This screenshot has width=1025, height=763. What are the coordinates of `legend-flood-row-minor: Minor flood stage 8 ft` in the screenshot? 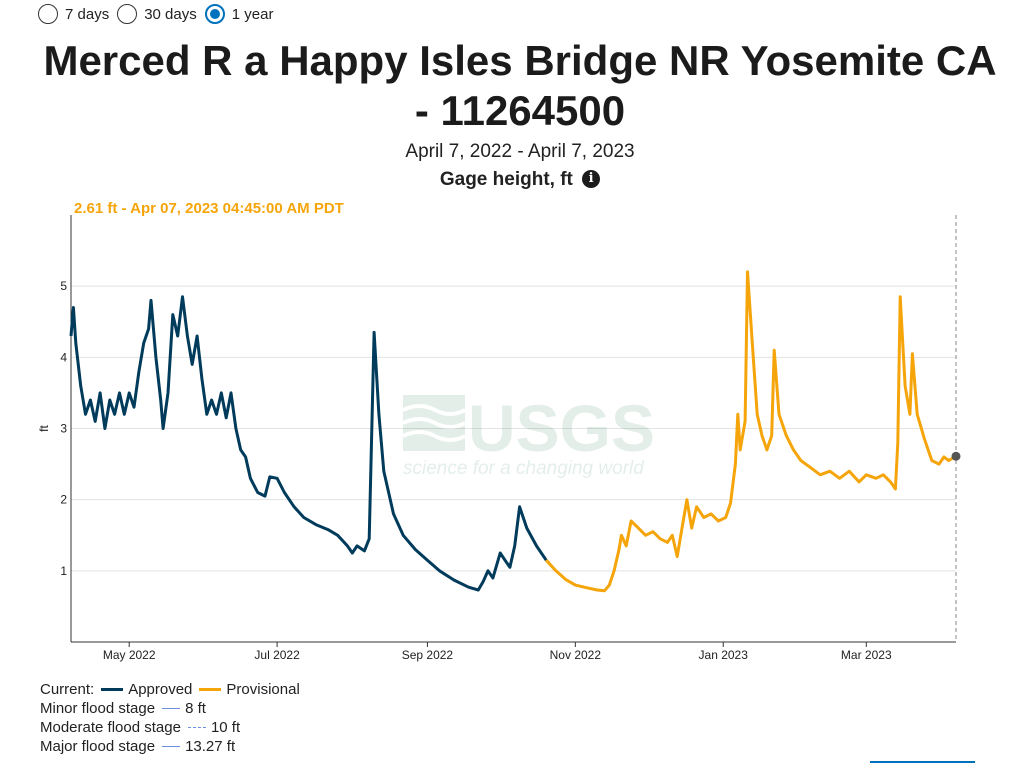 It's located at (170, 708).